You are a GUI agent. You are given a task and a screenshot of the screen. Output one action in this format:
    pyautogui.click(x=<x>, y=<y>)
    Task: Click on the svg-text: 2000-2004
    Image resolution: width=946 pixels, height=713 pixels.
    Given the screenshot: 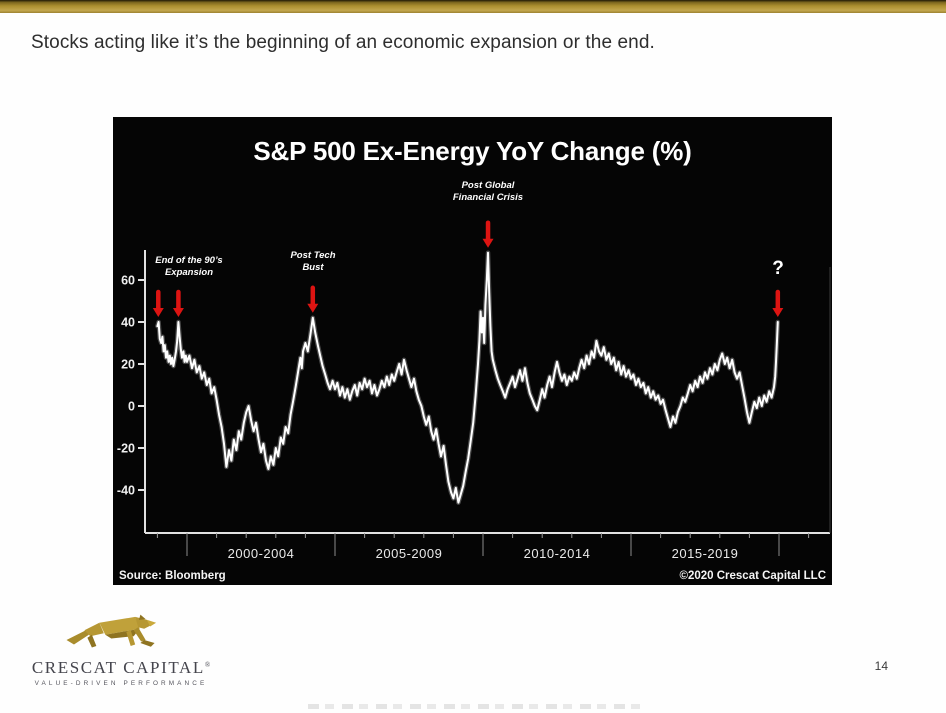 What is the action you would take?
    pyautogui.click(x=261, y=553)
    